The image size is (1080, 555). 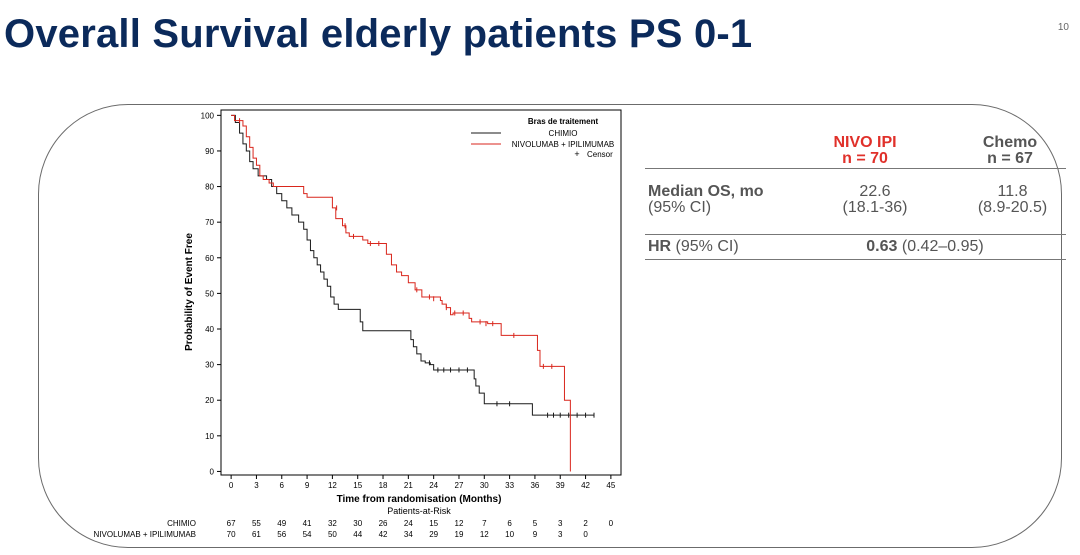 I want to click on hr-value: 0.63, so click(x=882, y=246).